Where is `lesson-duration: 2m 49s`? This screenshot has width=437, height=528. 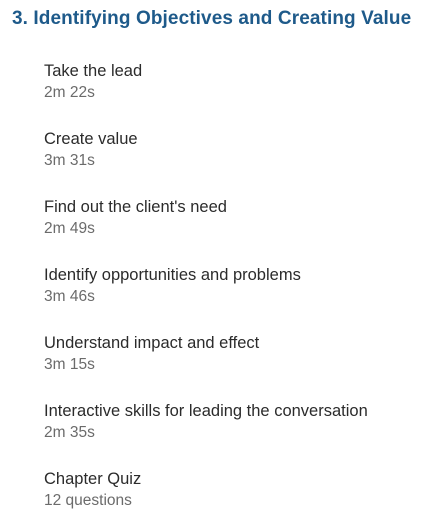
lesson-duration: 2m 49s is located at coordinates (69, 228).